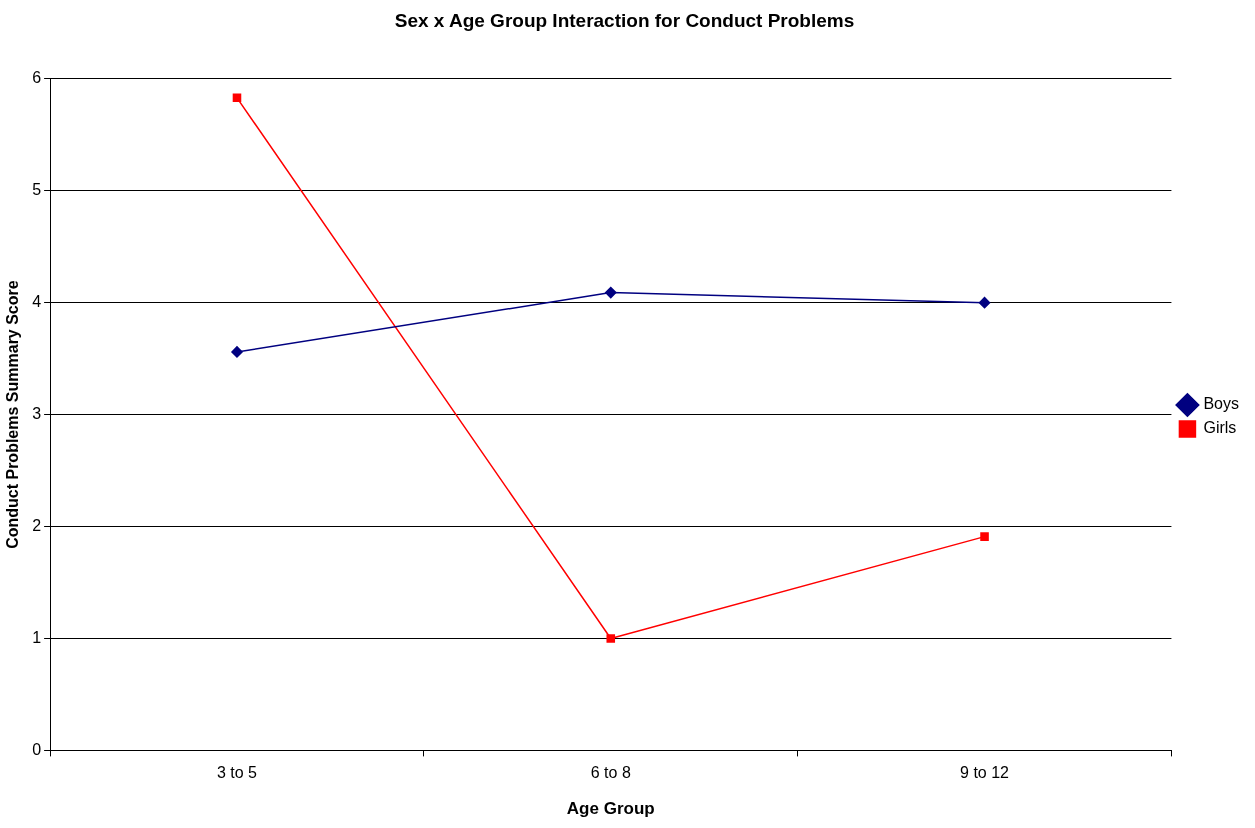  I want to click on x-axis-title: Age Group, so click(610, 809).